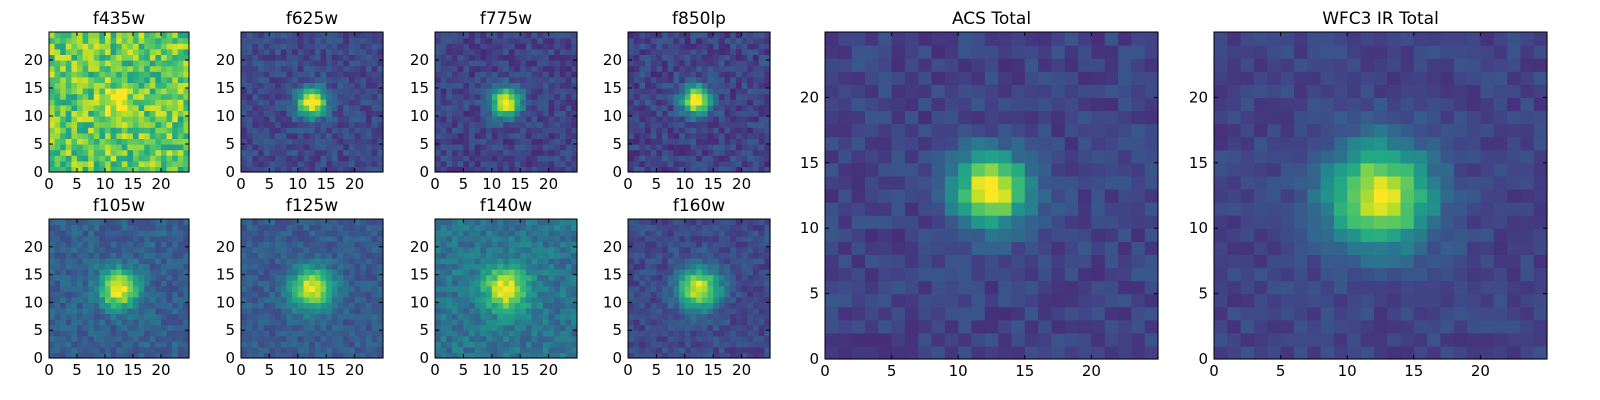  I want to click on axes-frame, so click(506, 288).